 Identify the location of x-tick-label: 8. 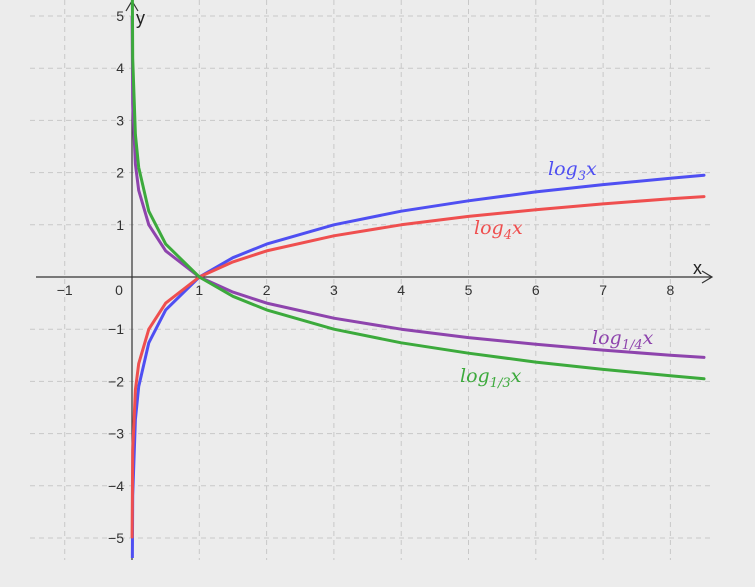
(671, 290).